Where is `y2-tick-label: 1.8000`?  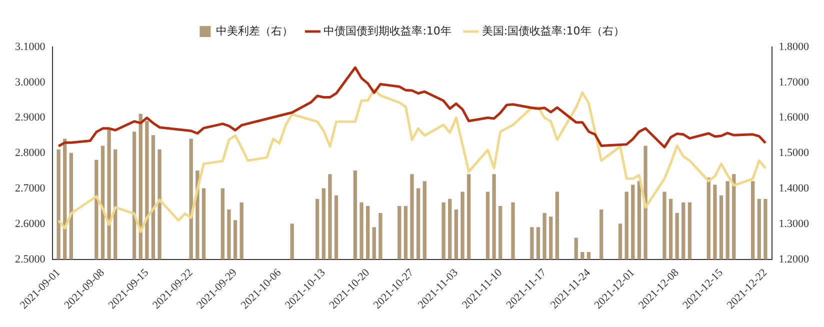 y2-tick-label: 1.8000 is located at coordinates (794, 46).